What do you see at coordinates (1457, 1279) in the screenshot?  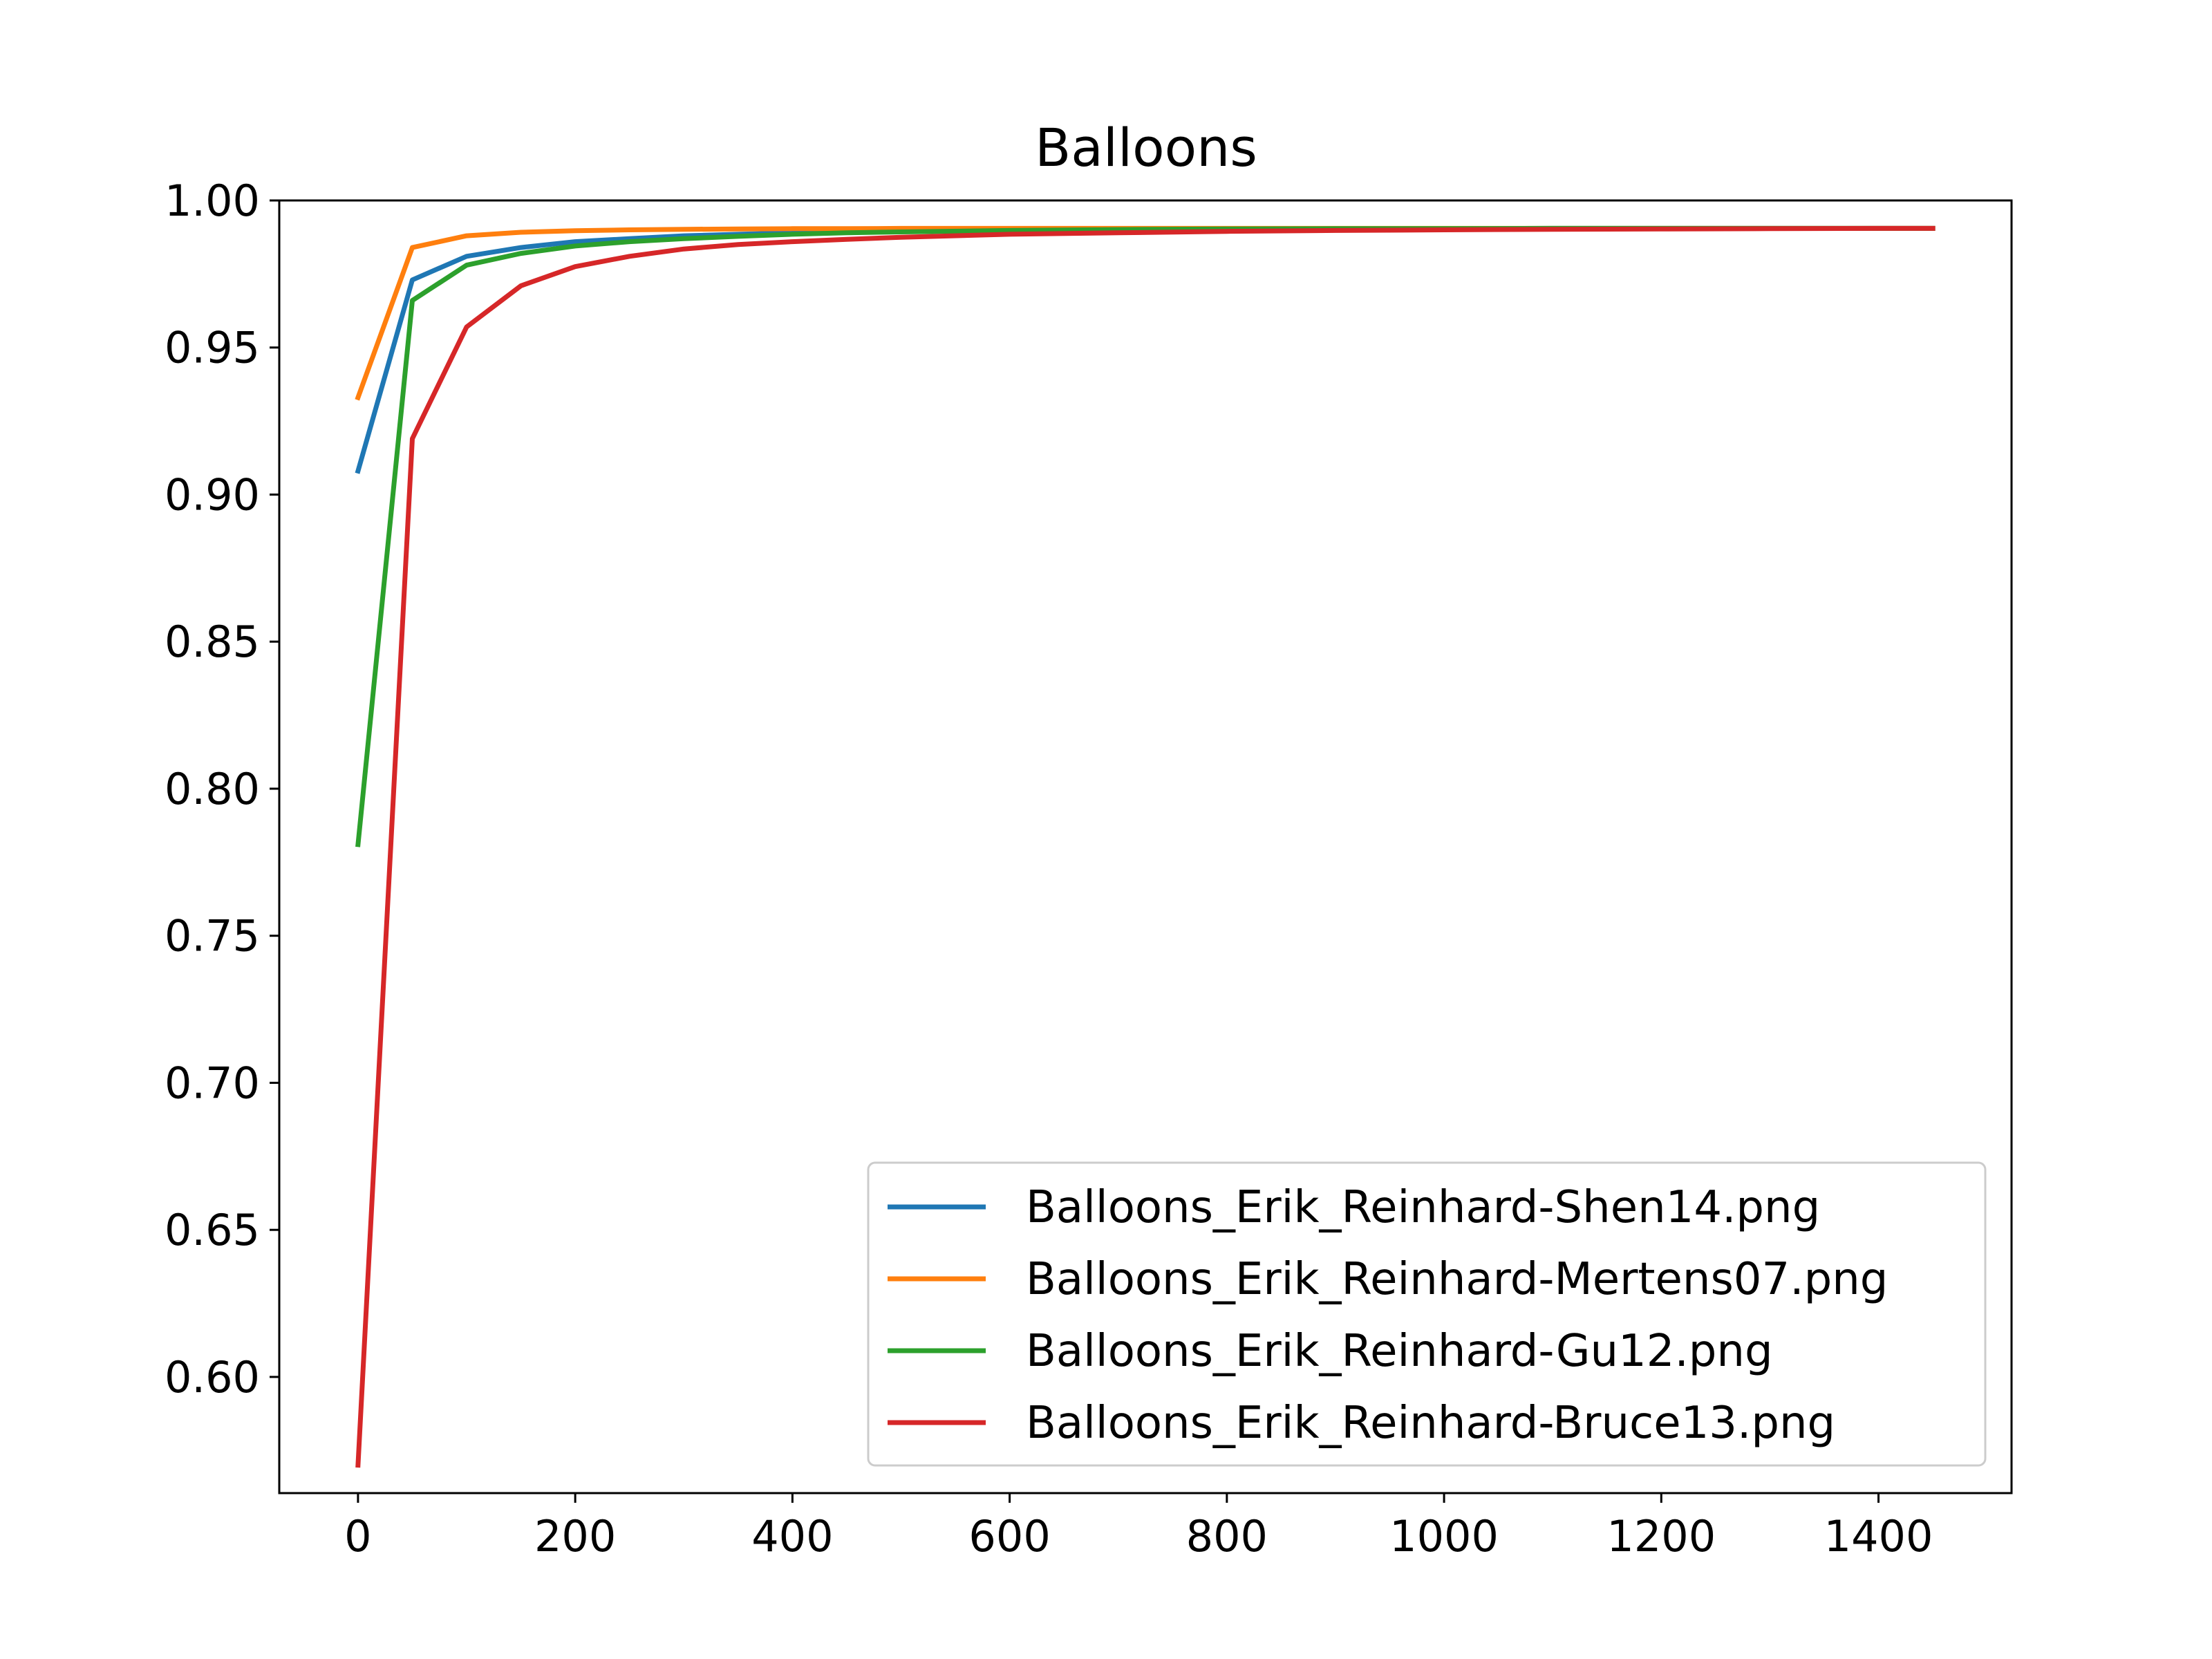 I see `legend-label-1: Balloons_Erik_Reinhard-Mertens07.png` at bounding box center [1457, 1279].